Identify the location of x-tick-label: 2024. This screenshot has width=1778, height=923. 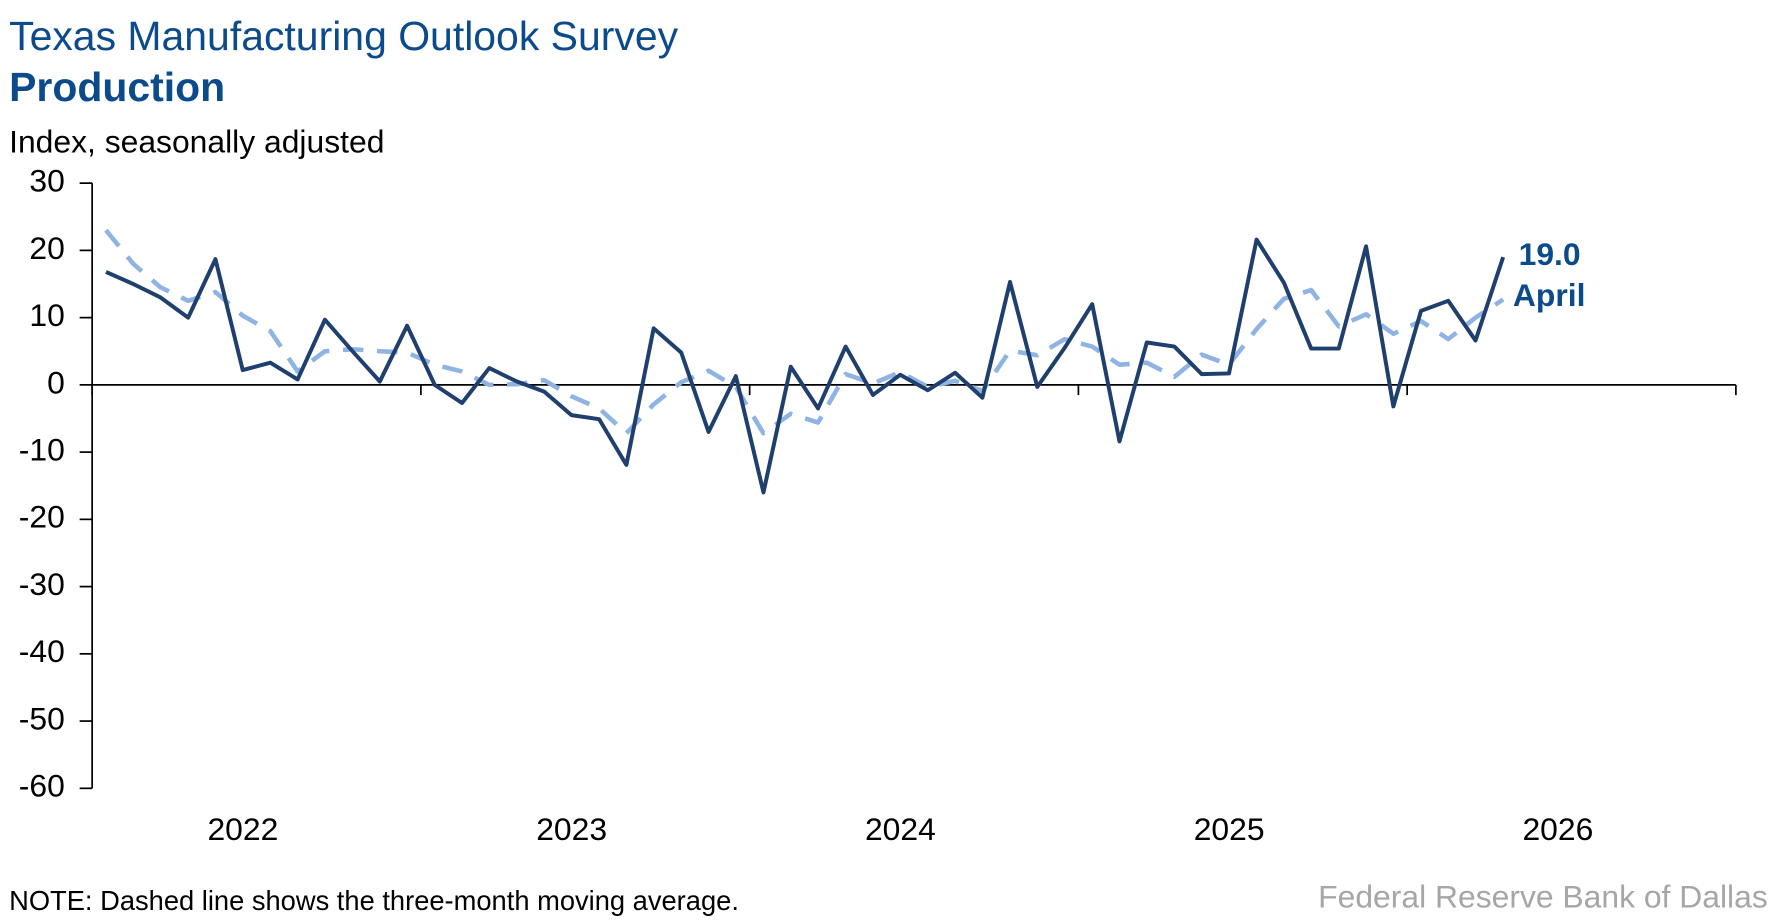
(900, 829).